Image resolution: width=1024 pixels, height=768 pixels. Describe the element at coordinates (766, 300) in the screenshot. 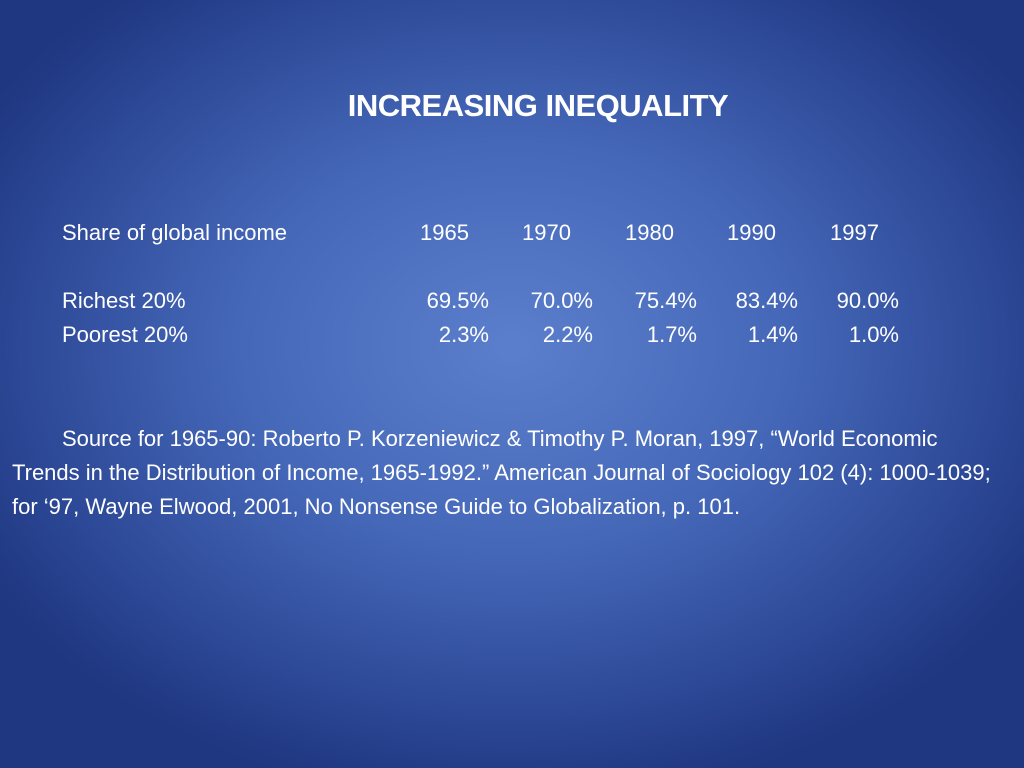

I see `richest-value-1990: 83.4%` at that location.